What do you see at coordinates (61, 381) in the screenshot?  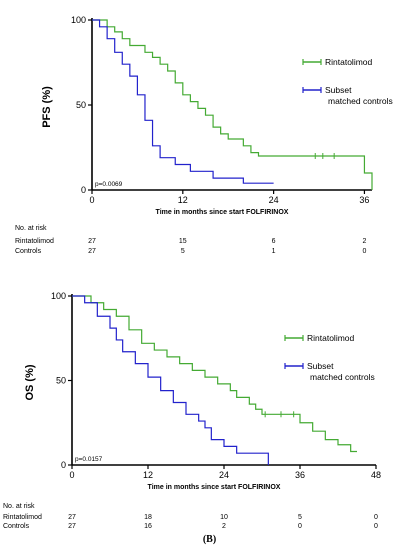 I see `chart2-y-tick-label: 50` at bounding box center [61, 381].